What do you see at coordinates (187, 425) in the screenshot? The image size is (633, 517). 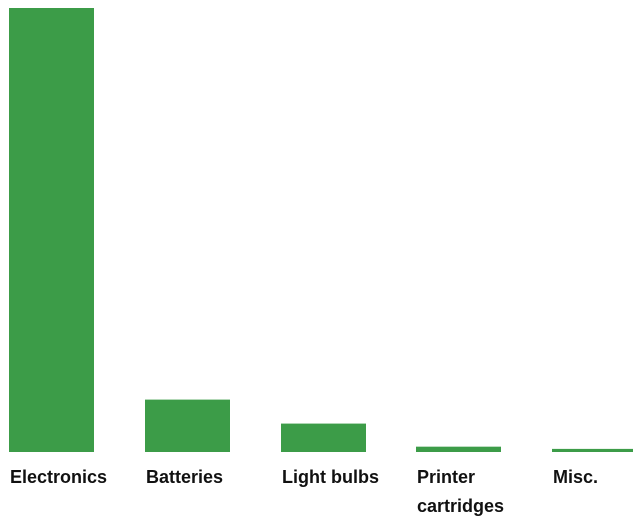 I see `bar-batteries` at bounding box center [187, 425].